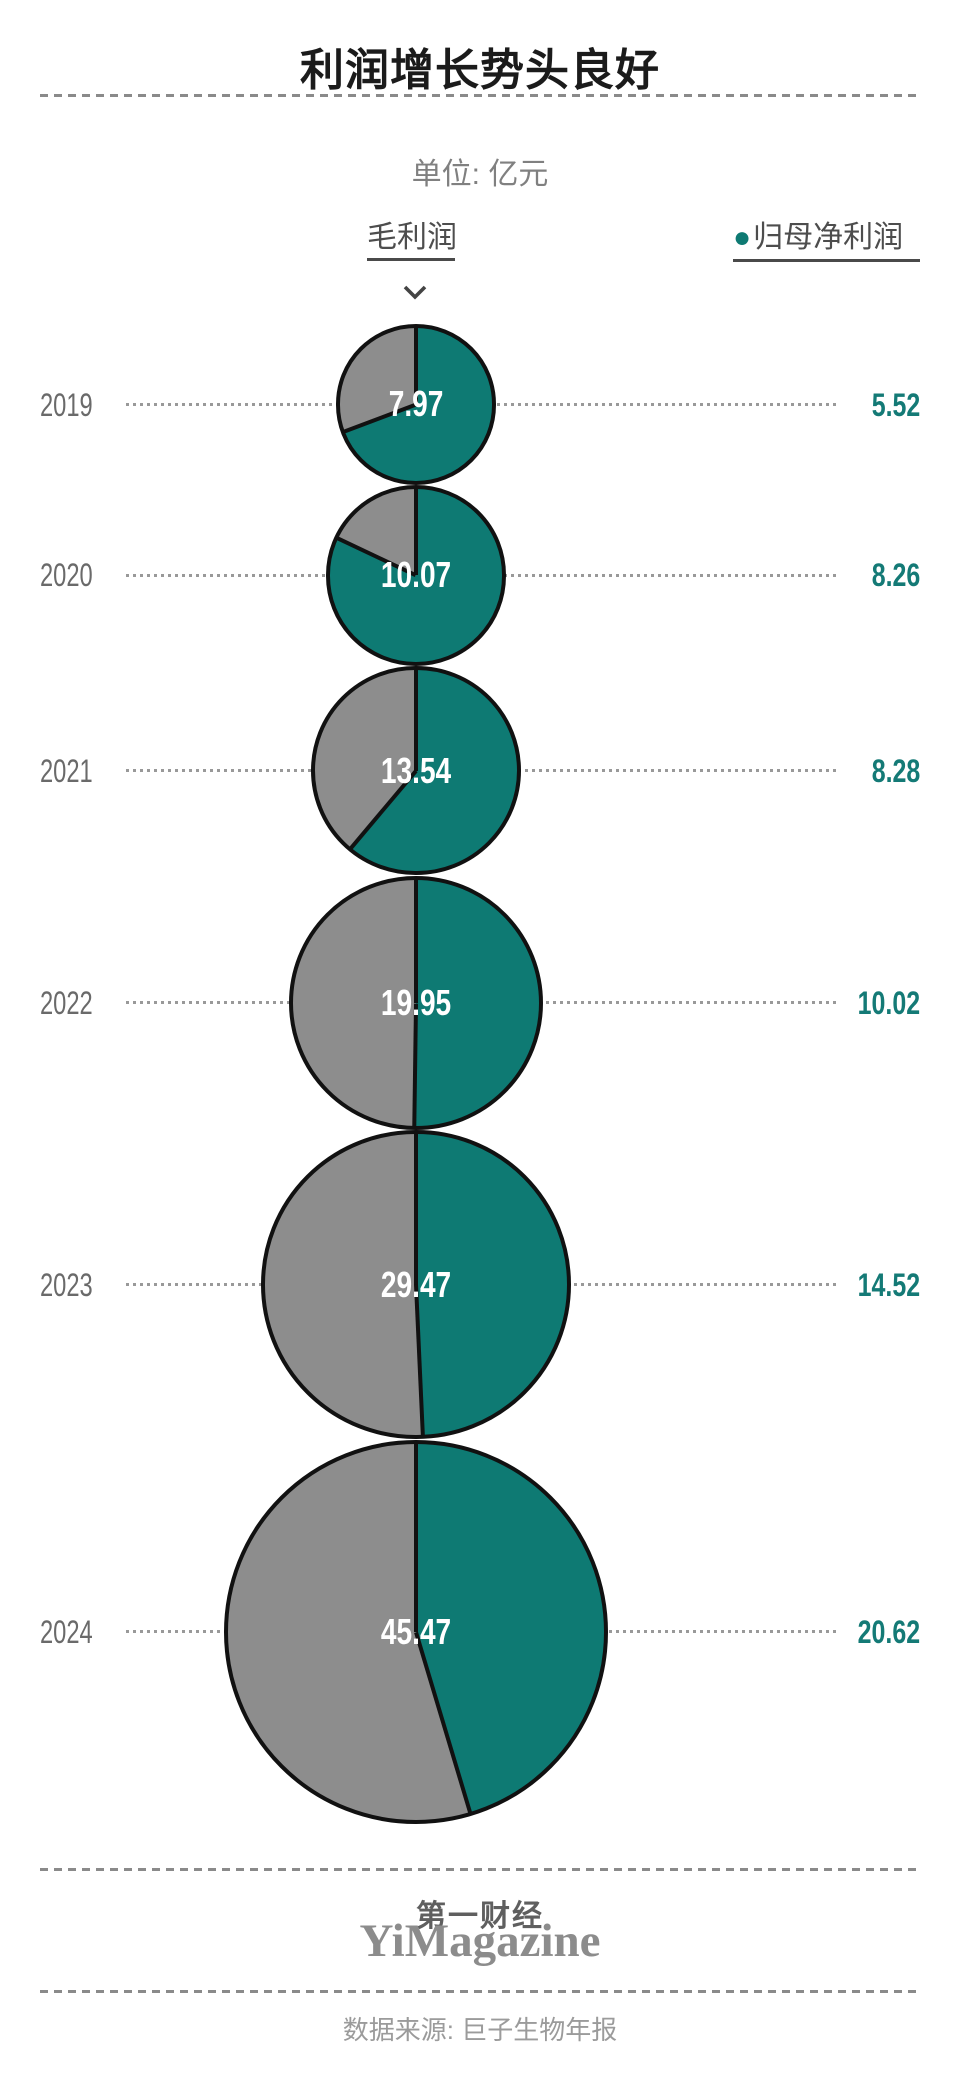 This screenshot has height=2074, width=960. What do you see at coordinates (480, 95) in the screenshot?
I see `header-divider` at bounding box center [480, 95].